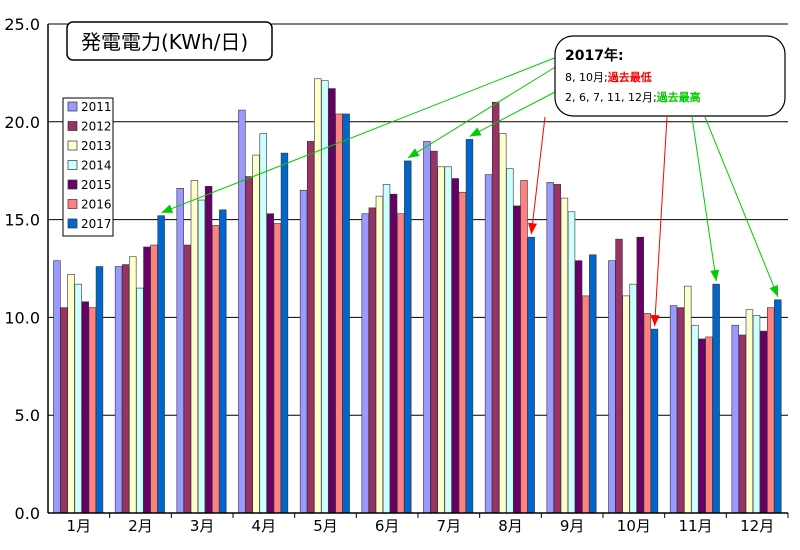 This screenshot has width=800, height=550. Describe the element at coordinates (572, 526) in the screenshot. I see `x-tick-label: 9月` at that location.